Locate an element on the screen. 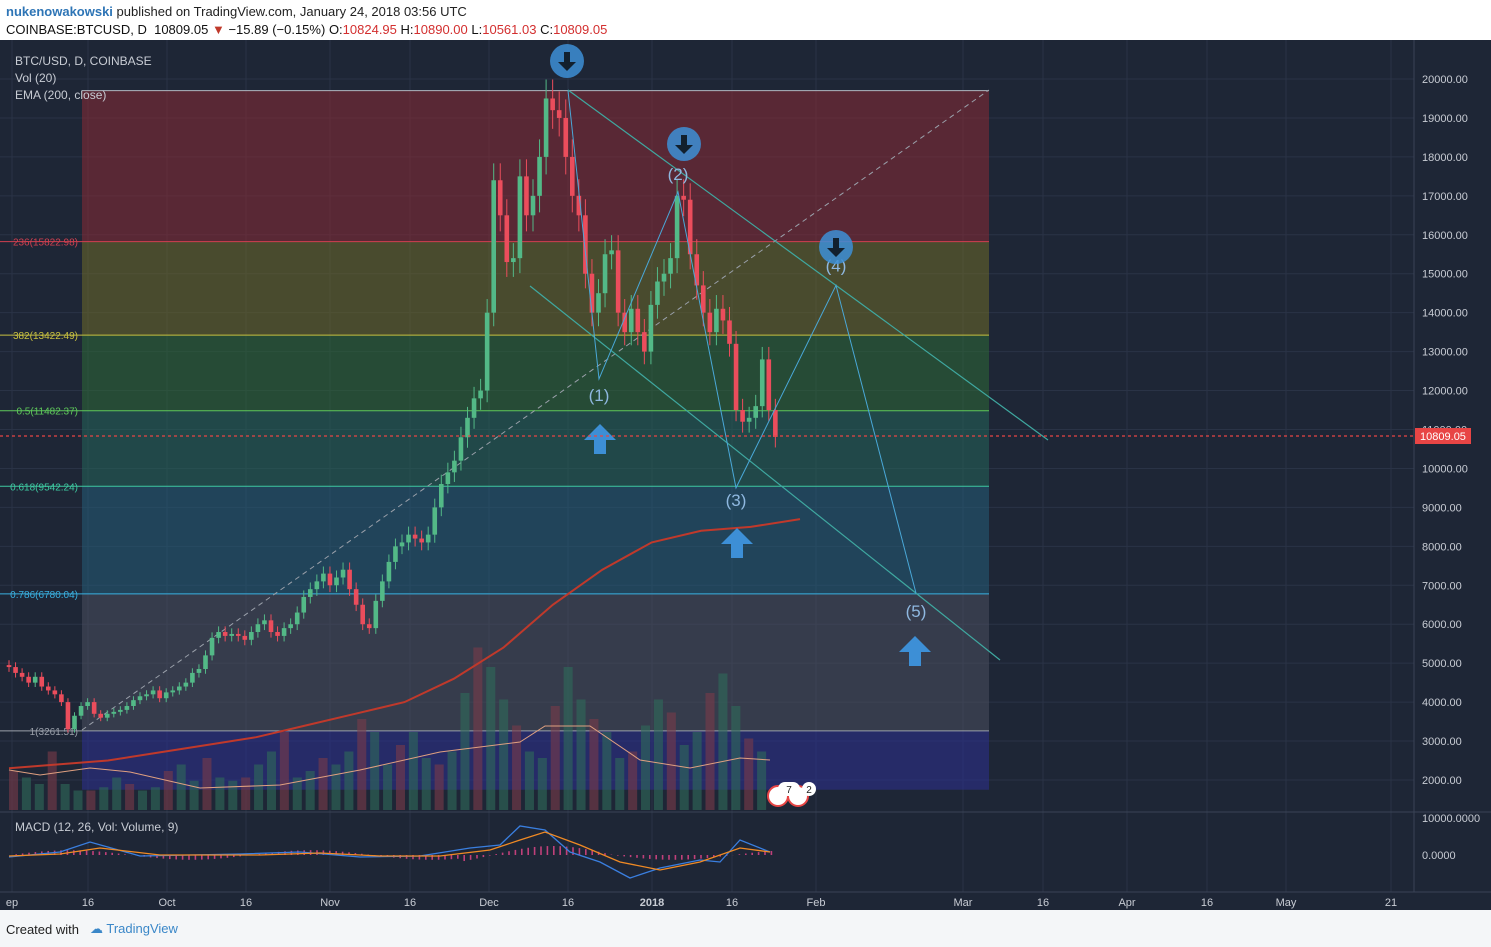 This screenshot has height=947, width=1491. tradingview-link: ☁ TradingView is located at coordinates (134, 928).